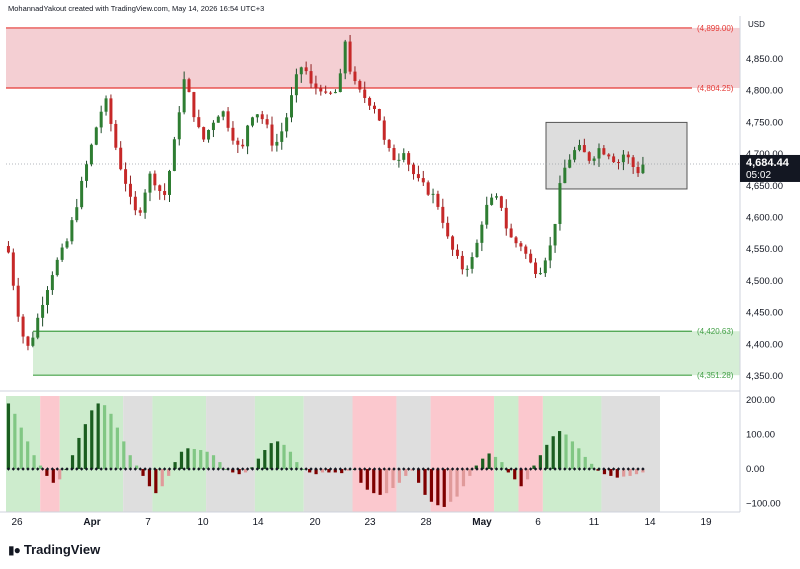 Image resolution: width=800 pixels, height=569 pixels. I want to click on price-tick-label: 4,850.00, so click(764, 59).